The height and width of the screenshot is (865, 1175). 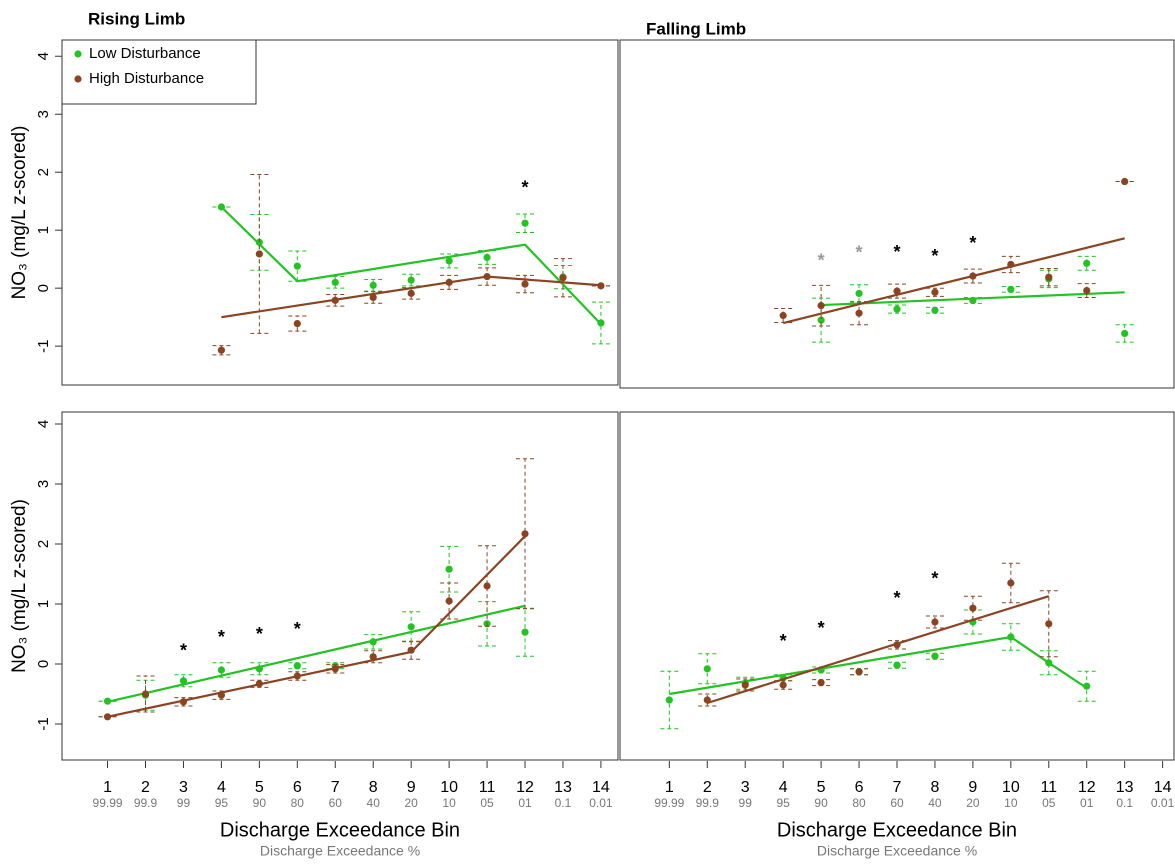 What do you see at coordinates (745, 787) in the screenshot?
I see `x-tick-label: 3` at bounding box center [745, 787].